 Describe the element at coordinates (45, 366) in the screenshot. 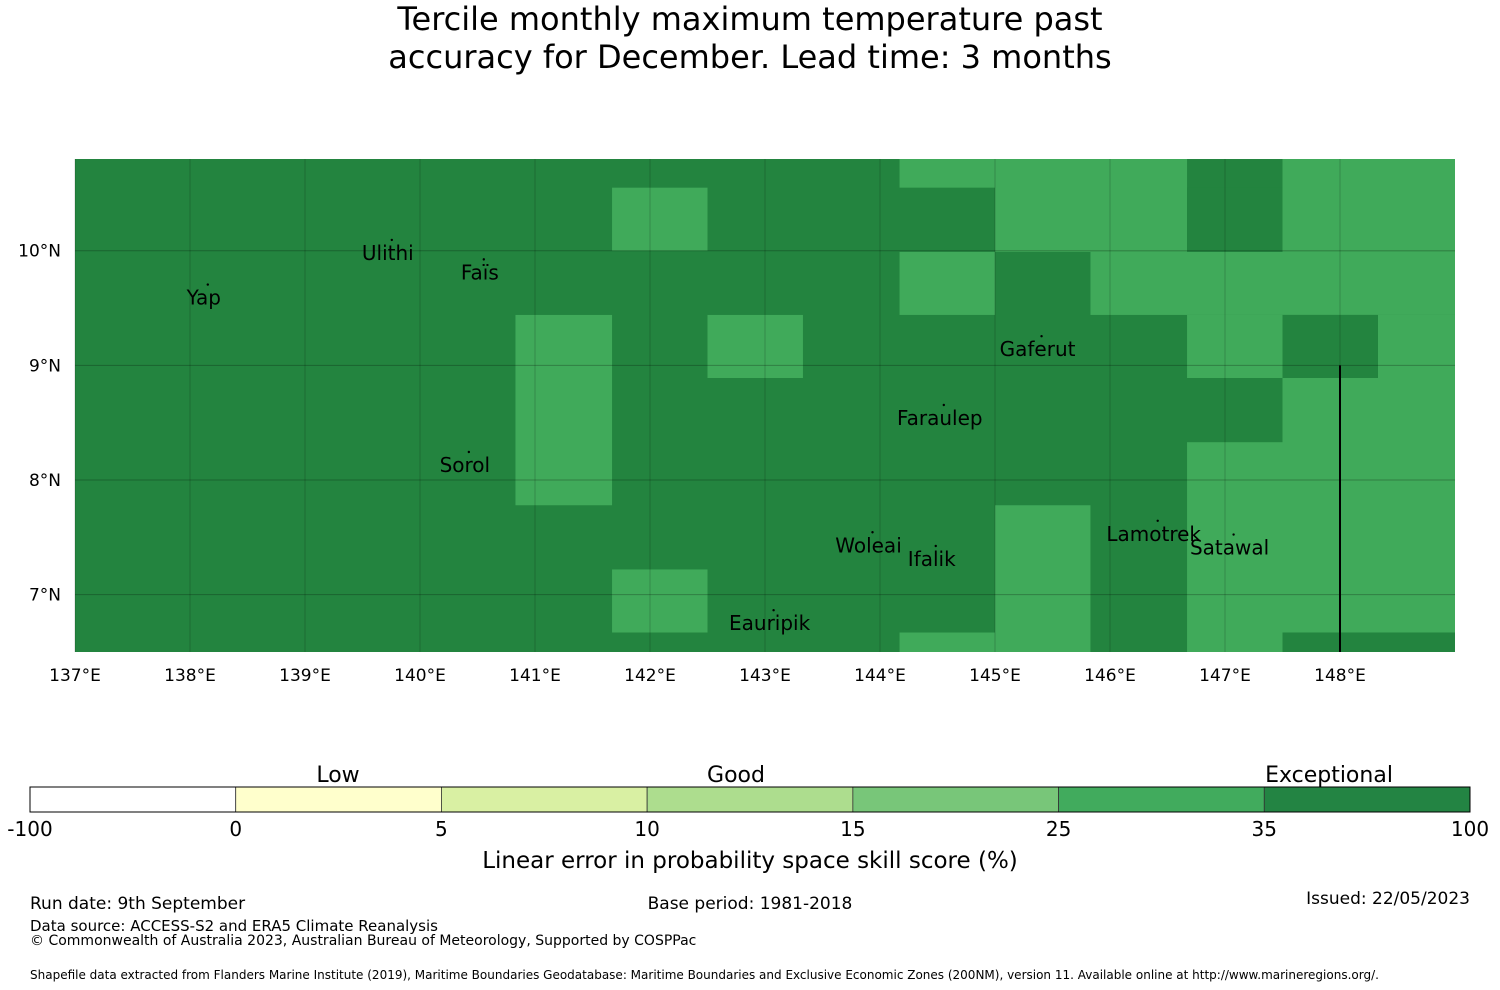

I see `lat-tick-label: 9°N` at that location.